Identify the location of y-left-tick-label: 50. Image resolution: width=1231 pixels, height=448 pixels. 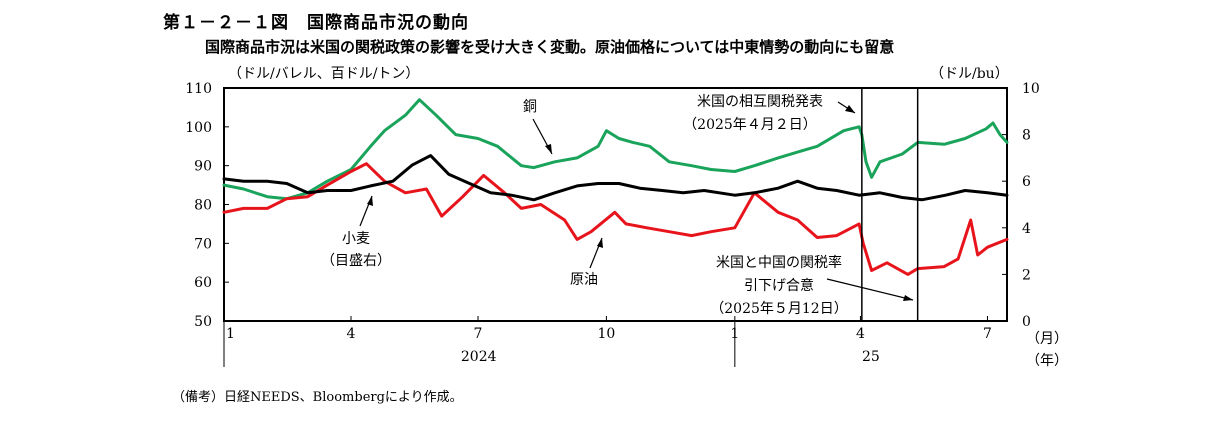
(203, 322).